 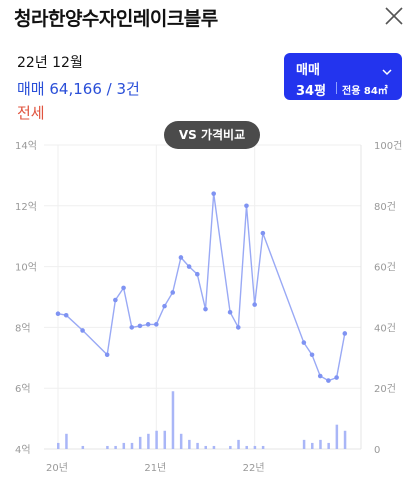 I want to click on x-tick-label: 22년, so click(x=254, y=468).